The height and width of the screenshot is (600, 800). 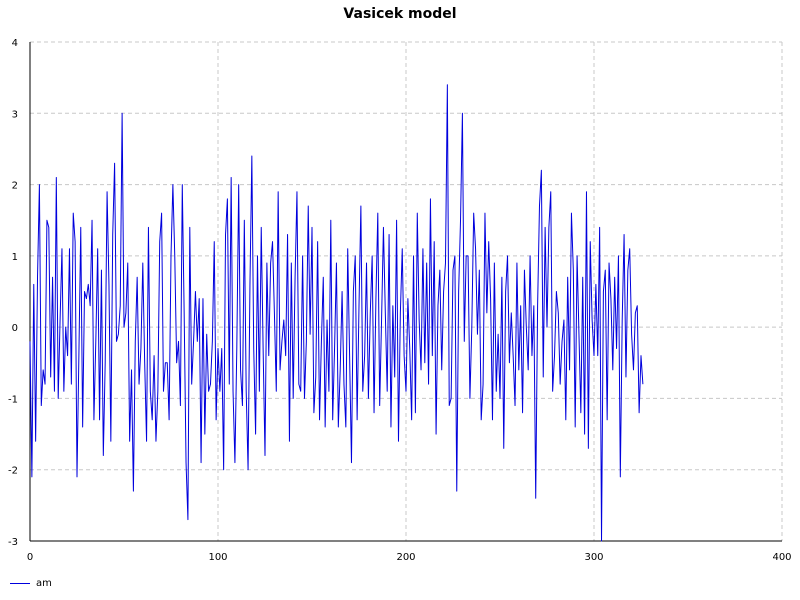 What do you see at coordinates (30, 557) in the screenshot?
I see `x-tick-label: 0` at bounding box center [30, 557].